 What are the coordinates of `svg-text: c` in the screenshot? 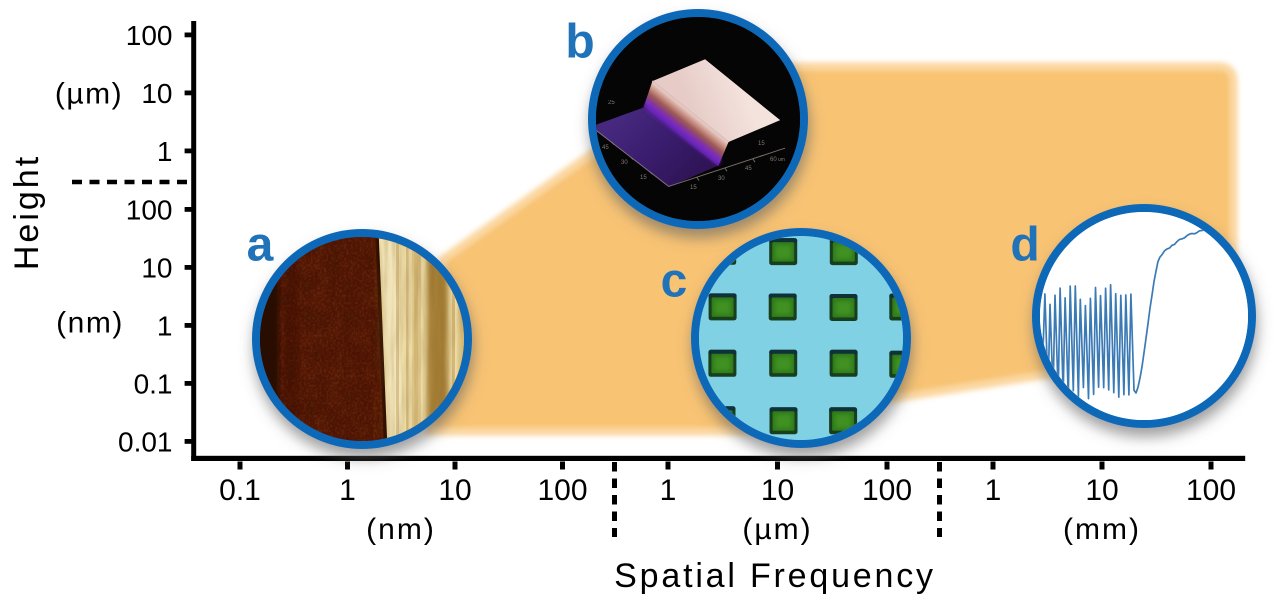 It's located at (674, 281).